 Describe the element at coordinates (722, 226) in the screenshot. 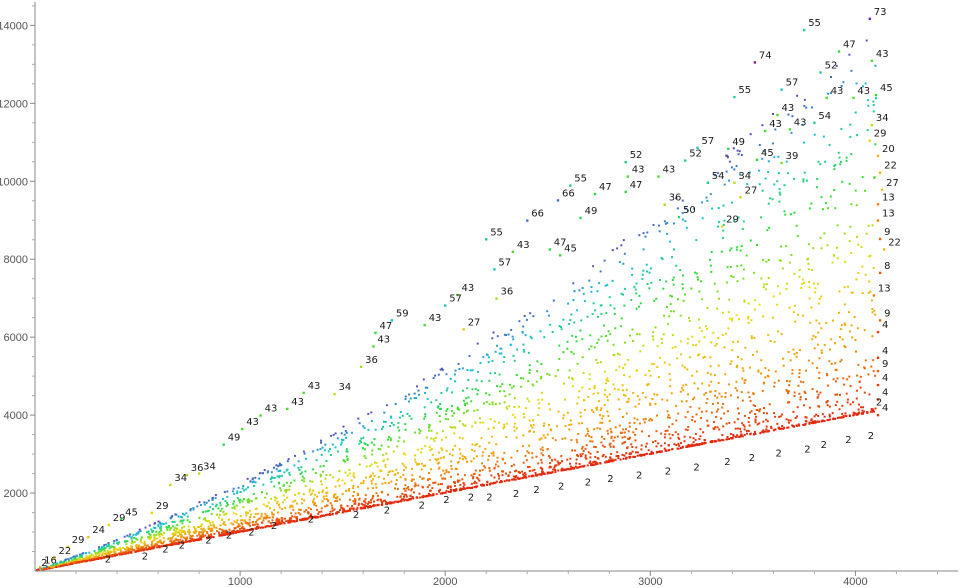

I see `boundary-point` at that location.